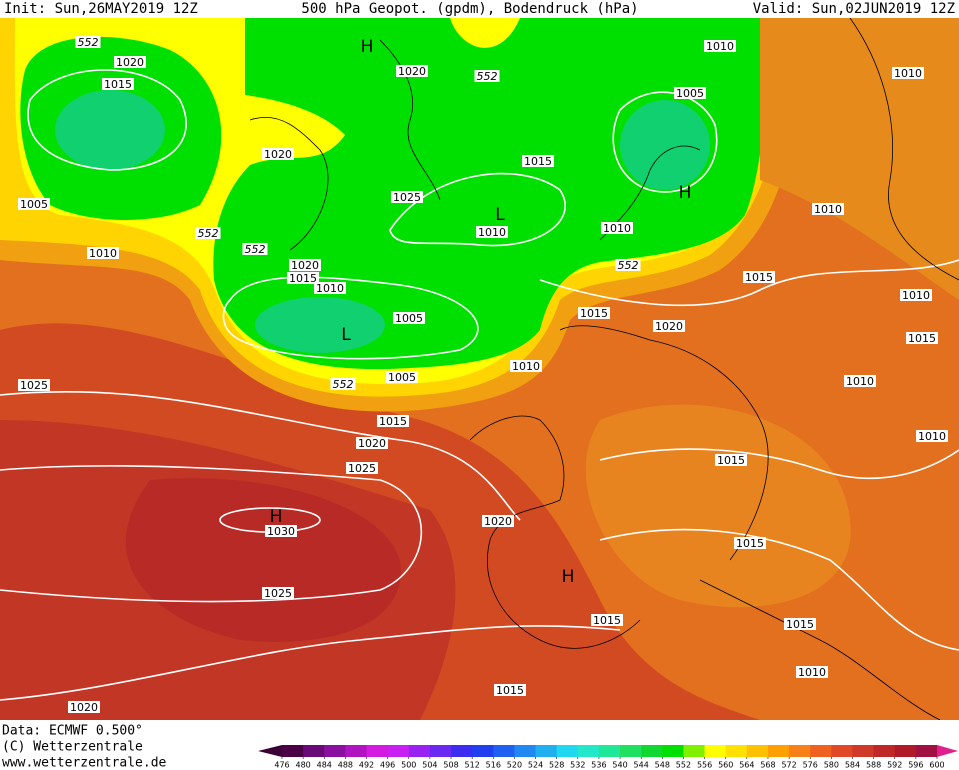 This screenshot has height=770, width=959. I want to click on colorbar-tick-label: 544, so click(641, 765).